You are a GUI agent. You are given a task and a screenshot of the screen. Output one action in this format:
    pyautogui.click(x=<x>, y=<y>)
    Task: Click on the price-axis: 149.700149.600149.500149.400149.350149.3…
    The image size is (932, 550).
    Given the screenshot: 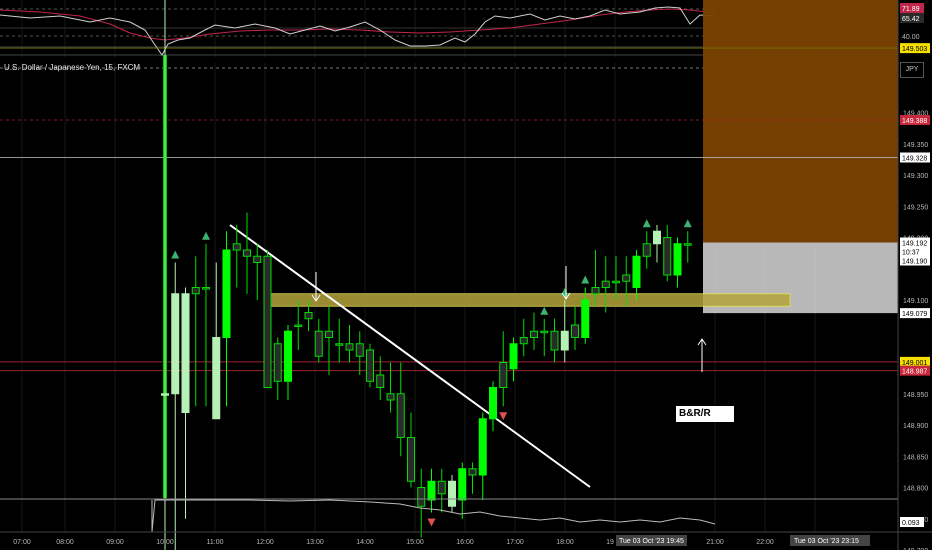 What is the action you would take?
    pyautogui.click(x=914, y=275)
    